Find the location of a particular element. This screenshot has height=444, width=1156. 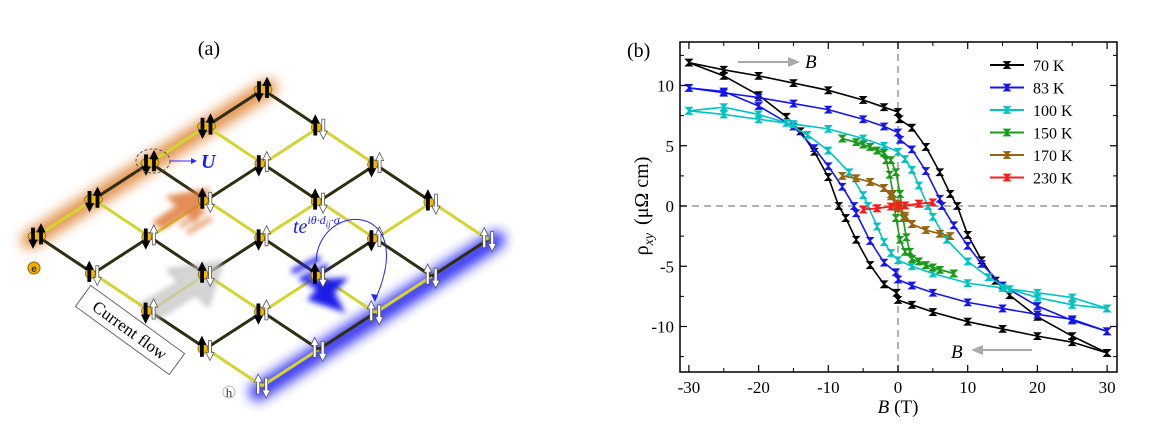

y-tick-label: -5 is located at coordinates (667, 266).